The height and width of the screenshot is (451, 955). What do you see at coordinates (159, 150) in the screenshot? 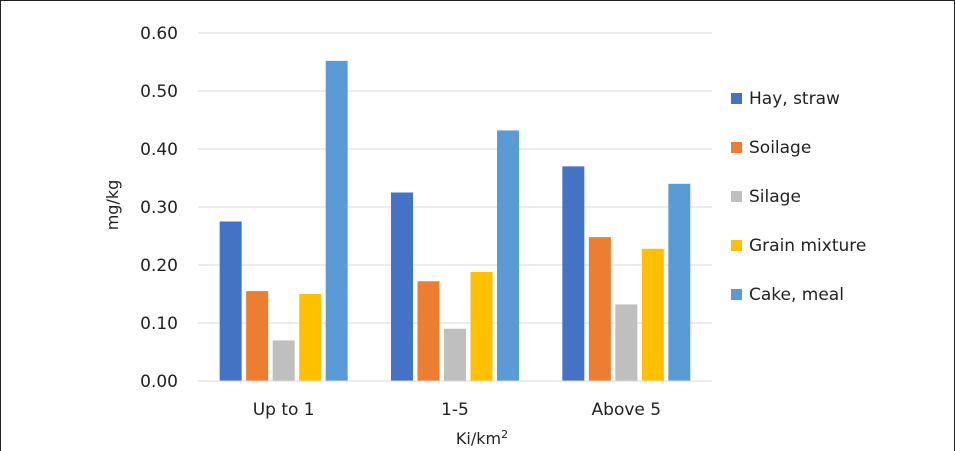
I see `y-tick-label: 0.40` at bounding box center [159, 150].